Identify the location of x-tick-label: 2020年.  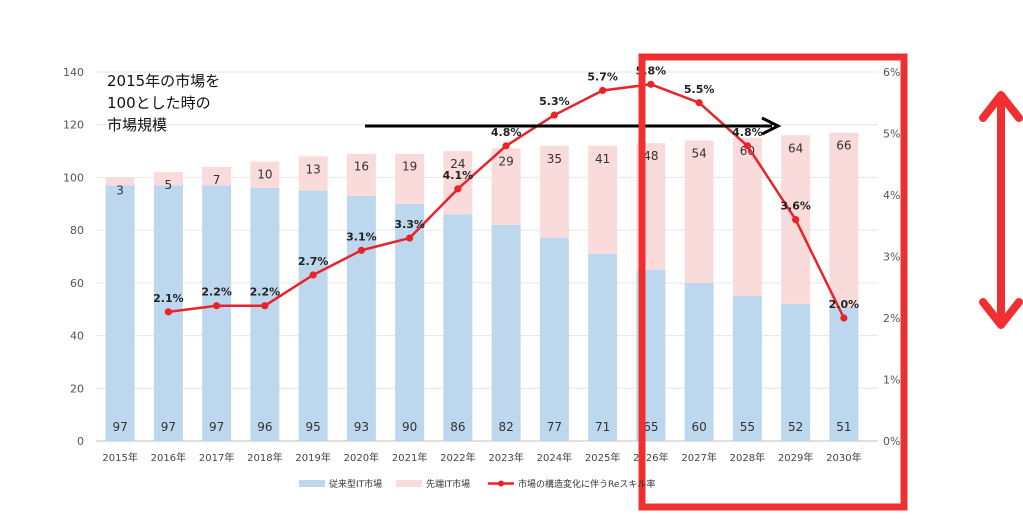
(361, 457).